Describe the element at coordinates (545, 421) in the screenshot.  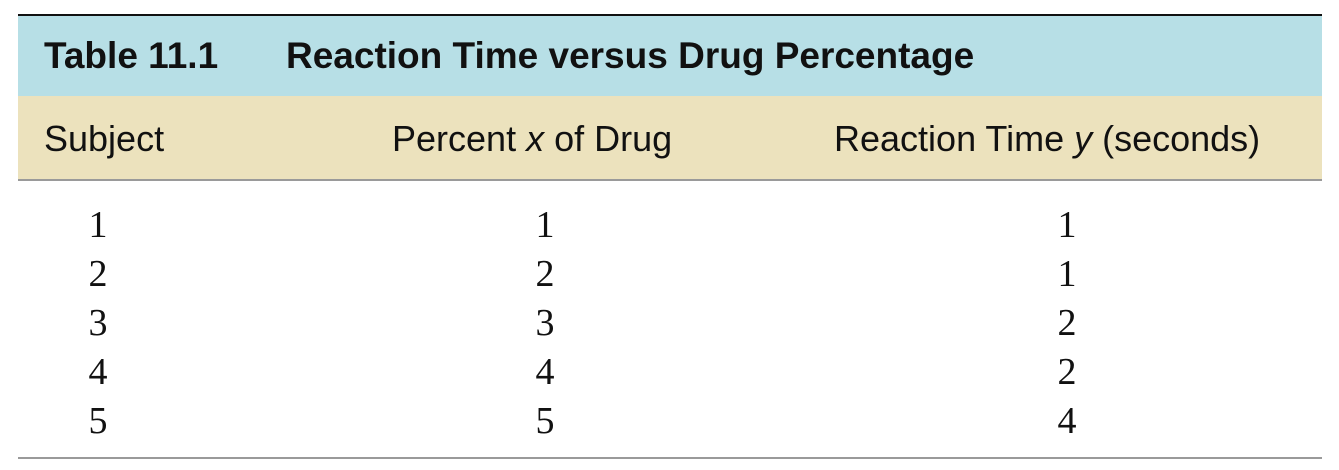
I see `cell-percent: 5` at that location.